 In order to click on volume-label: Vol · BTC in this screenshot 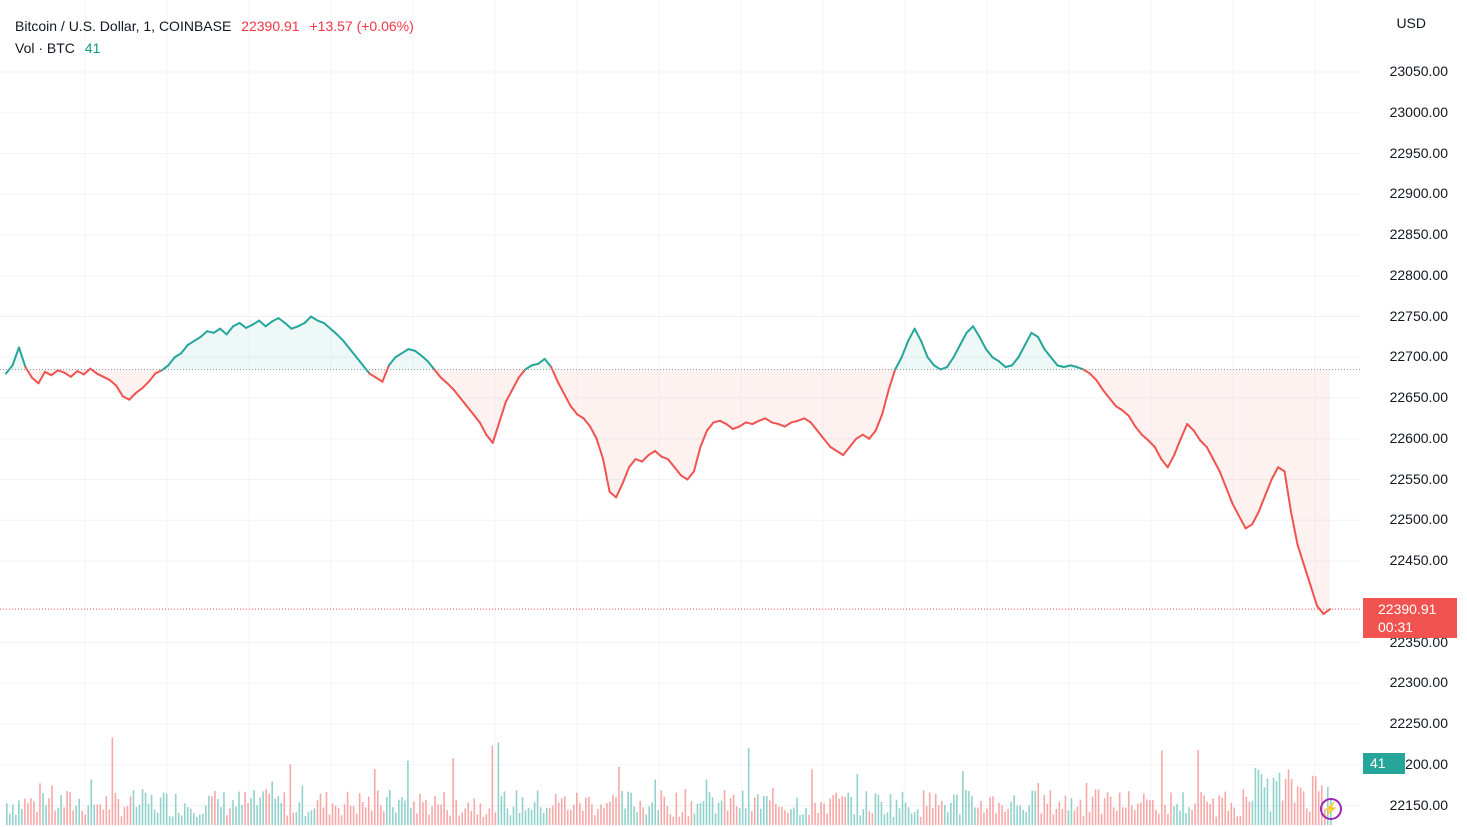, I will do `click(45, 48)`.